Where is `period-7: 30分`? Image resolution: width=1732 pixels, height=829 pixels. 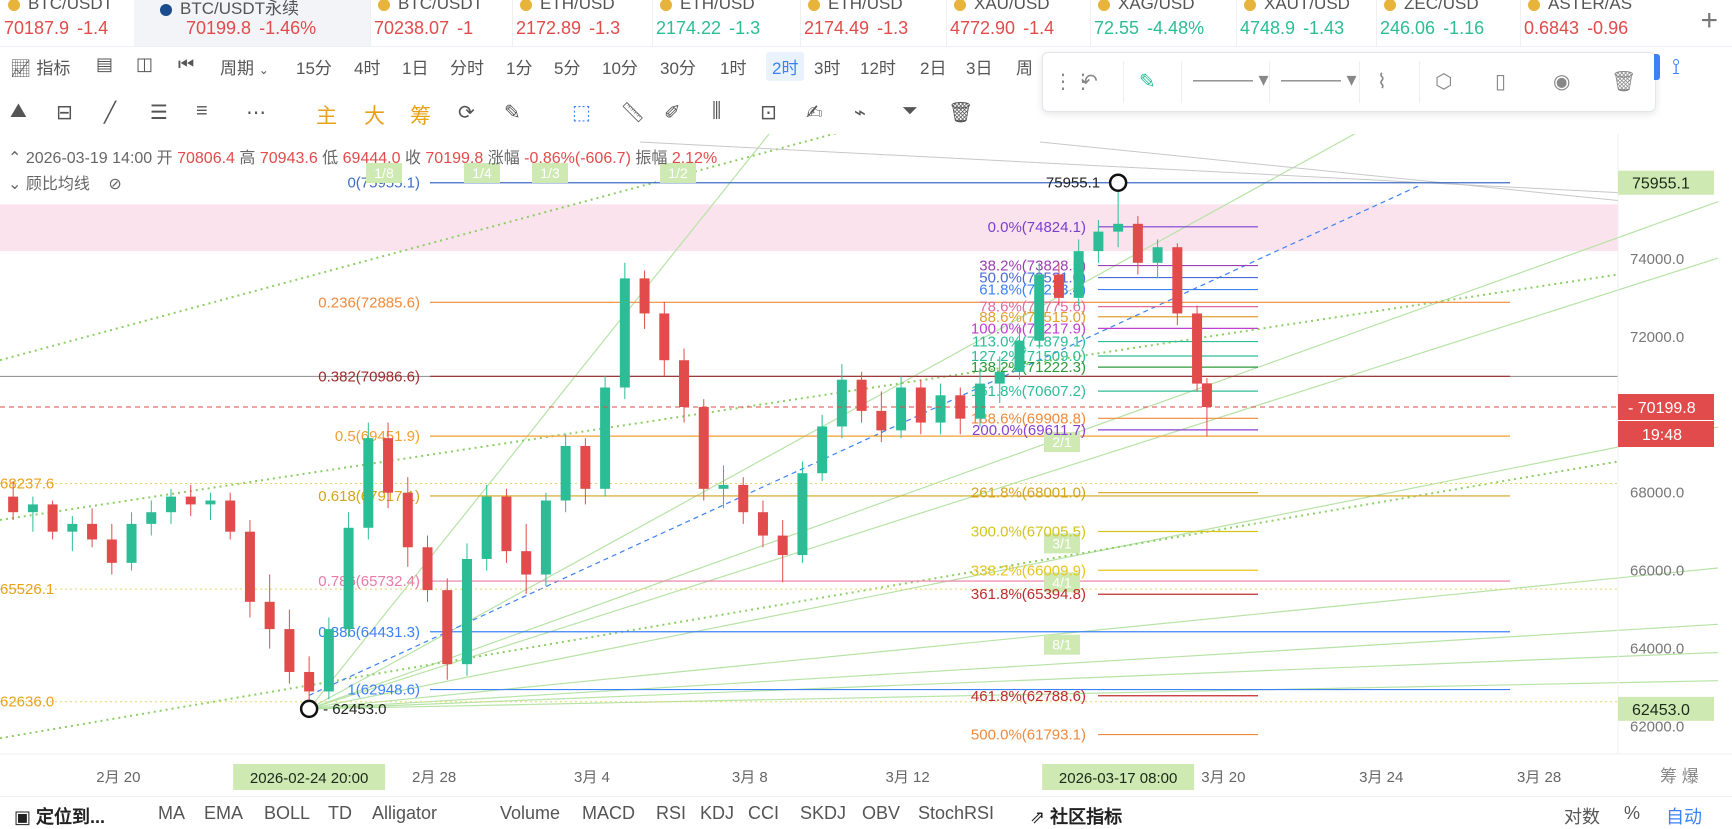
period-7: 30分 is located at coordinates (678, 68).